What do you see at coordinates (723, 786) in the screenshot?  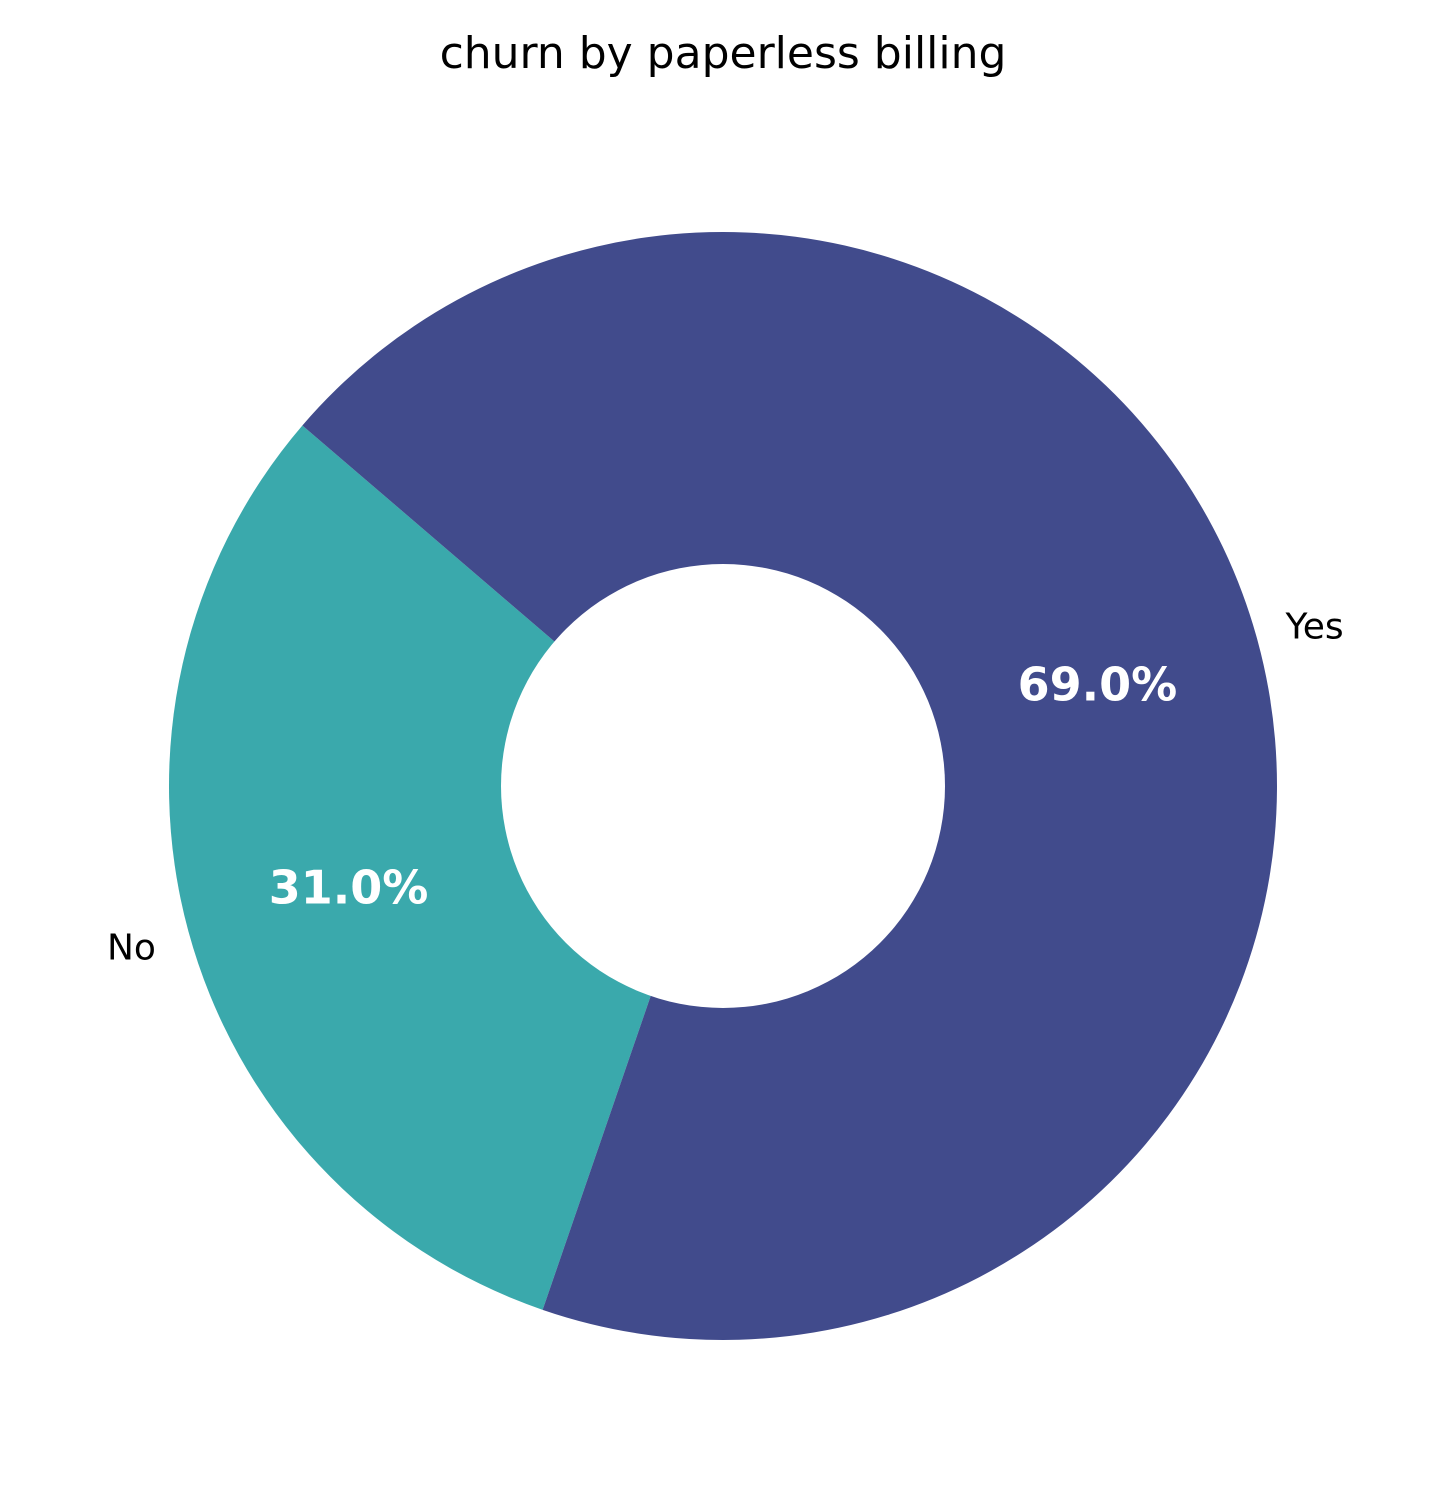 I see `donut-hole` at bounding box center [723, 786].